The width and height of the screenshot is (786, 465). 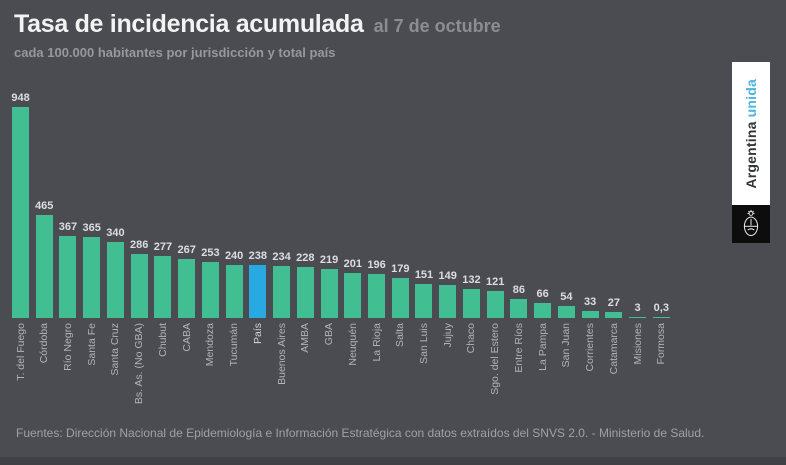 What do you see at coordinates (543, 373) in the screenshot?
I see `x-axis-label-area: La Pampa` at bounding box center [543, 373].